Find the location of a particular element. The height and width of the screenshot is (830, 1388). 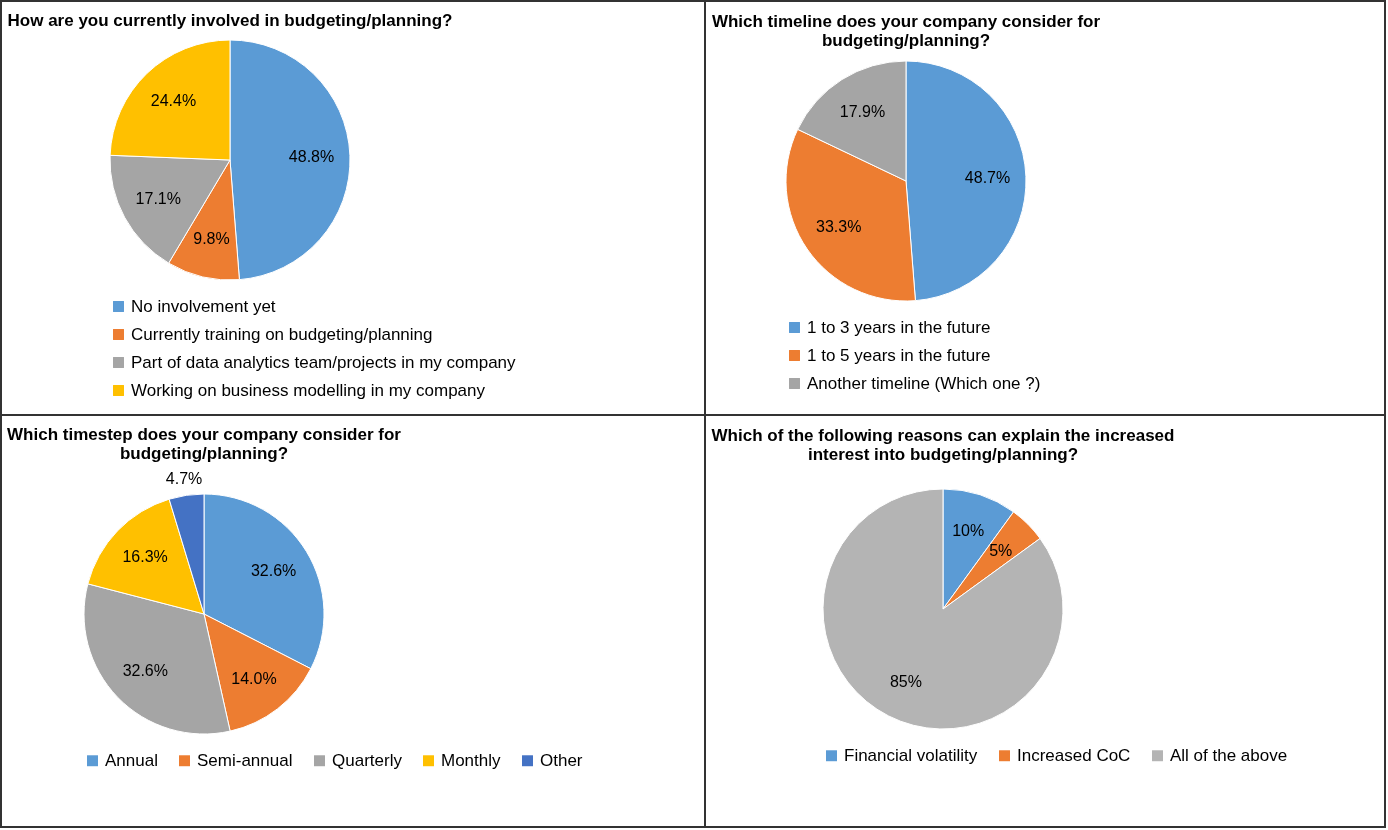

legend-label: Monthly is located at coordinates (471, 760).